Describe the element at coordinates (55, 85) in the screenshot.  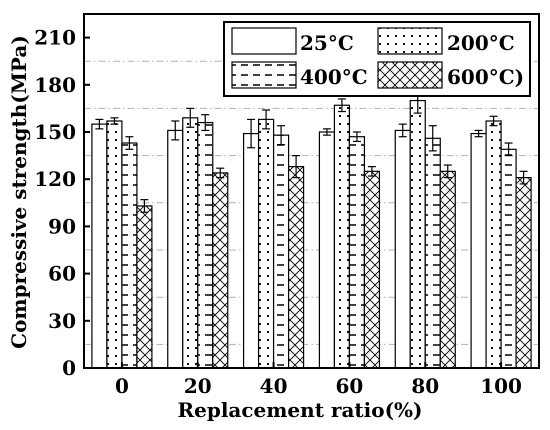
I see `y-tick-label: 180` at that location.